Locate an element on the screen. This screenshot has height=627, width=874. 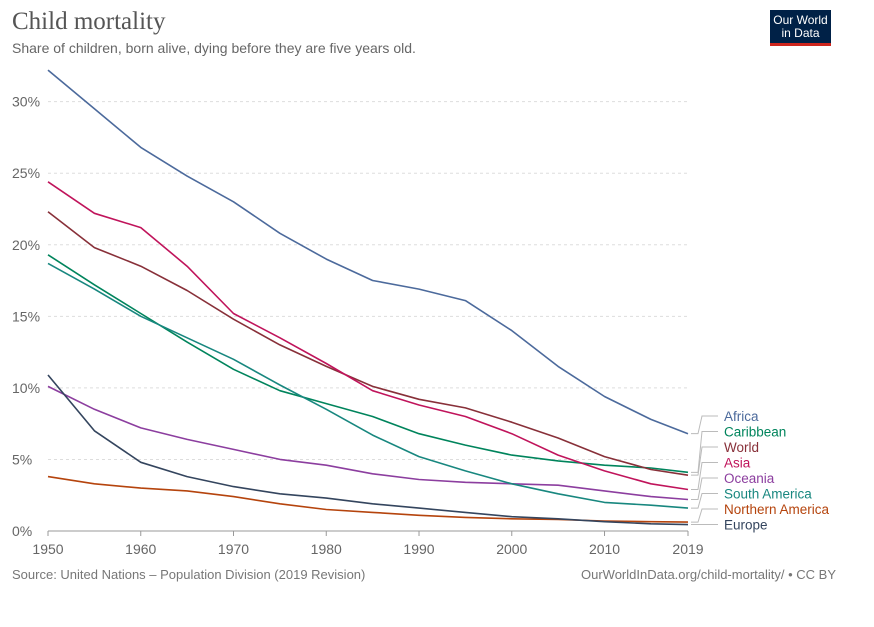
x-tick-label: 1970 is located at coordinates (233, 549).